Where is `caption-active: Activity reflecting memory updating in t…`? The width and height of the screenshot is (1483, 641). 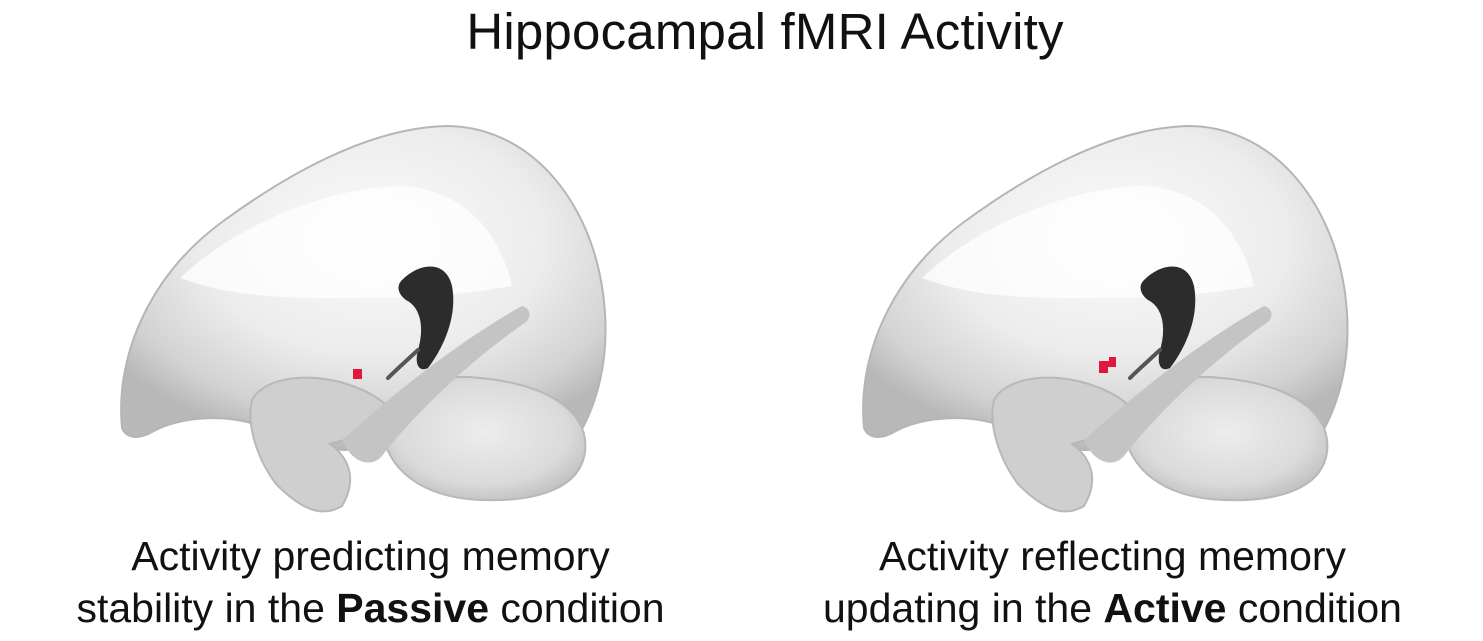 caption-active: Activity reflecting memory updating in t… is located at coordinates (1112, 582).